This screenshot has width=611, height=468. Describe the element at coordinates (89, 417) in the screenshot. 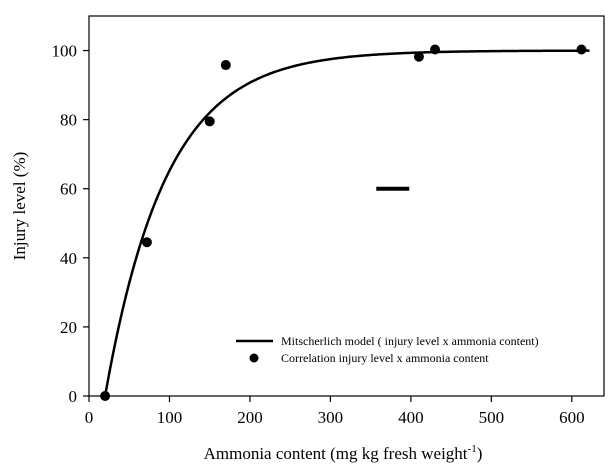

I see `x-tick-label: 0` at that location.